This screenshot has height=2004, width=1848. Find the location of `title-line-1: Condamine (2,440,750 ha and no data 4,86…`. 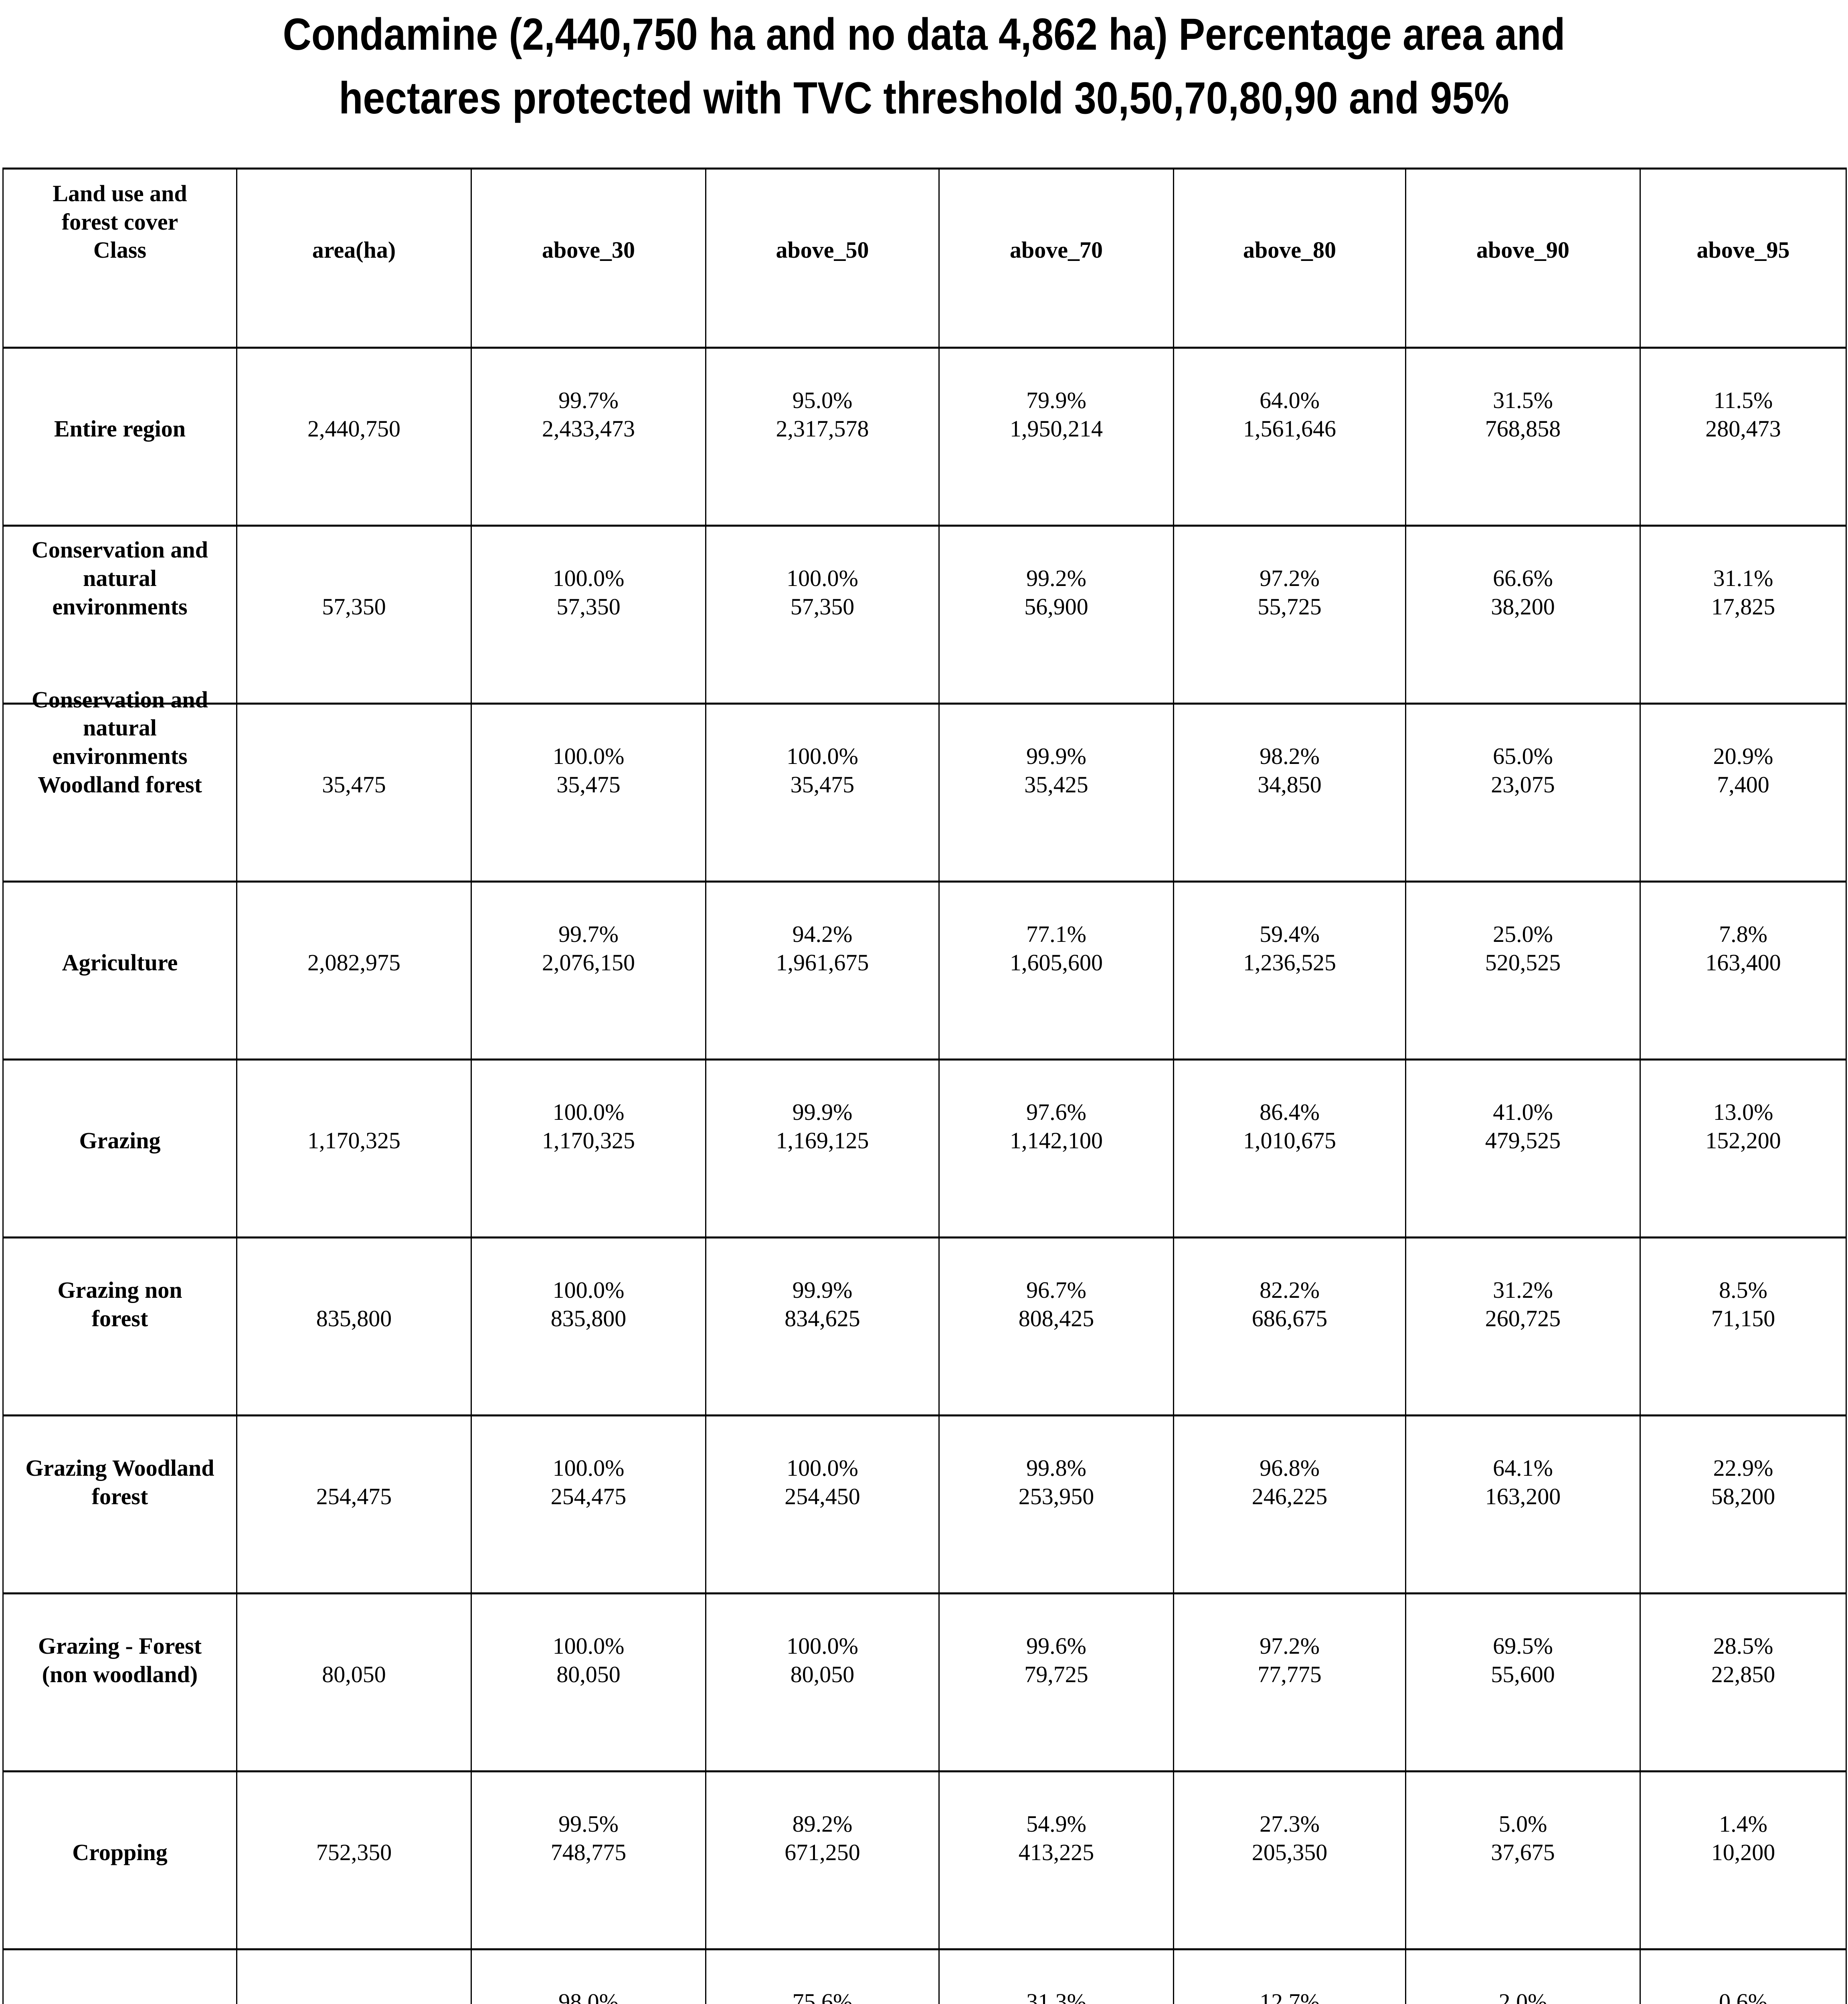

title-line-1: Condamine (2,440,750 ha and no data 4,86… is located at coordinates (924, 34).